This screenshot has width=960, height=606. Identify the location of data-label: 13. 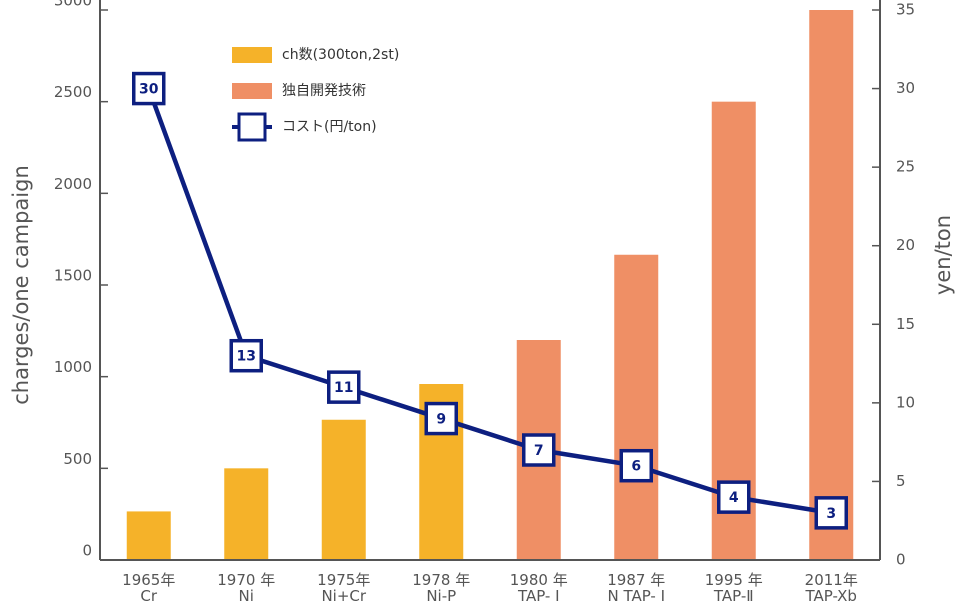
(246, 357).